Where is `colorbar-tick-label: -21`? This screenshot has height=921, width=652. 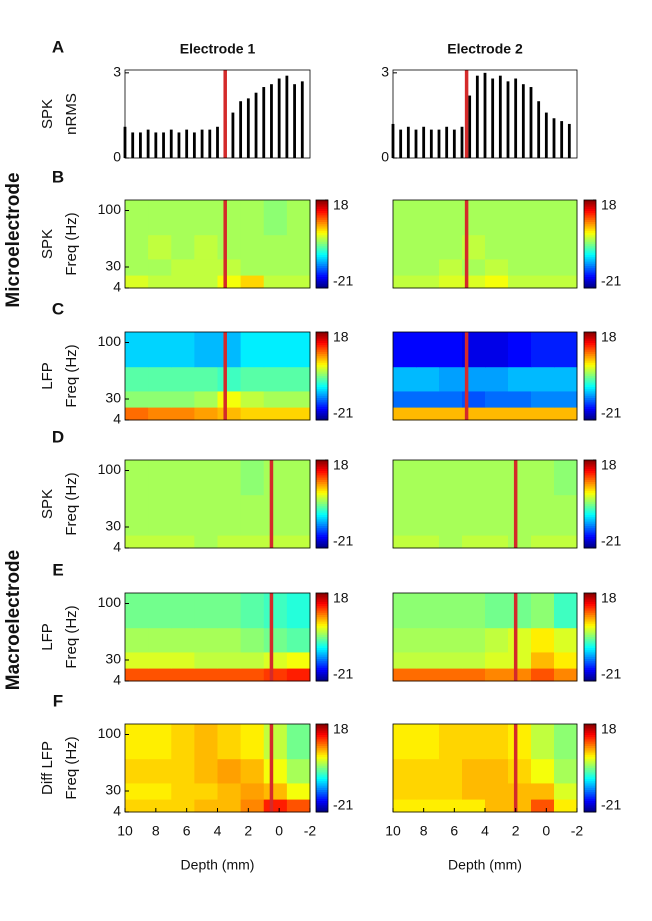 colorbar-tick-label: -21 is located at coordinates (343, 413).